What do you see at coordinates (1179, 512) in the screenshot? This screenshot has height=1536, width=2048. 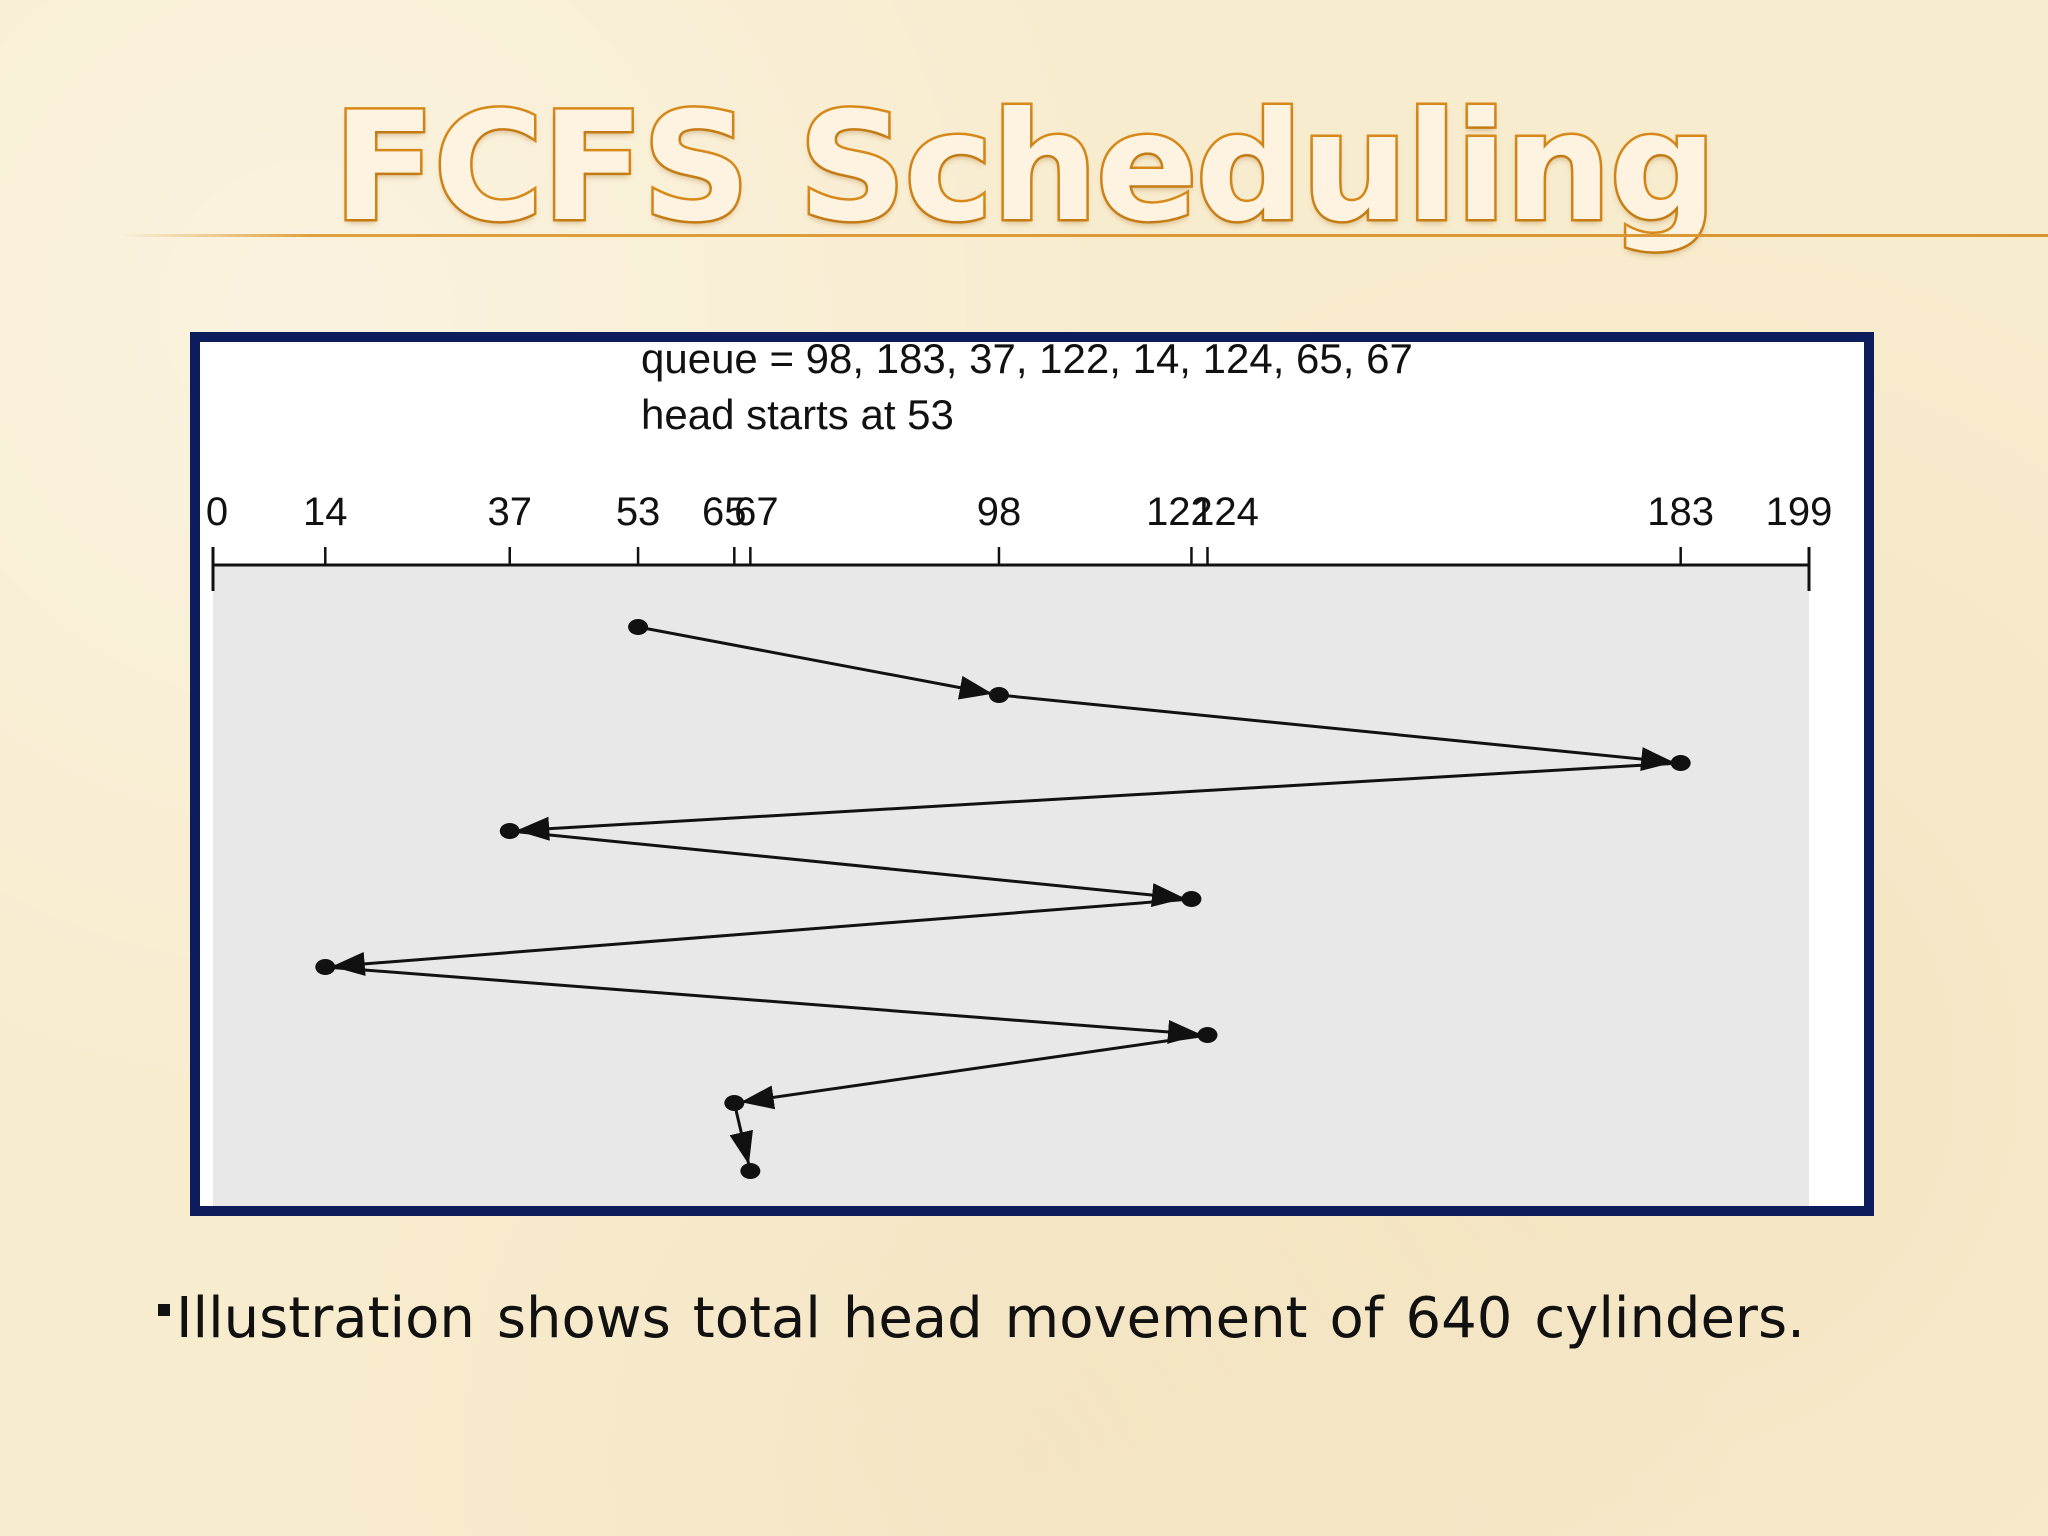 I see `tick-label: 122` at bounding box center [1179, 512].